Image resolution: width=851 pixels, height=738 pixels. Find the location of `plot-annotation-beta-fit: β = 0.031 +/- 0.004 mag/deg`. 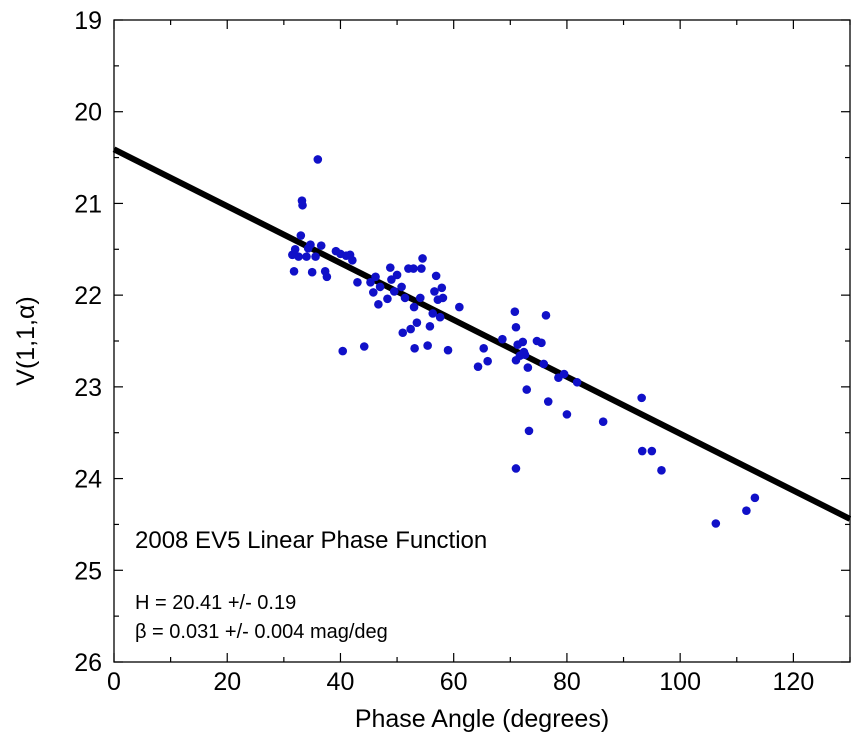

plot-annotation-beta-fit: β = 0.031 +/- 0.004 mag/deg is located at coordinates (261, 632).